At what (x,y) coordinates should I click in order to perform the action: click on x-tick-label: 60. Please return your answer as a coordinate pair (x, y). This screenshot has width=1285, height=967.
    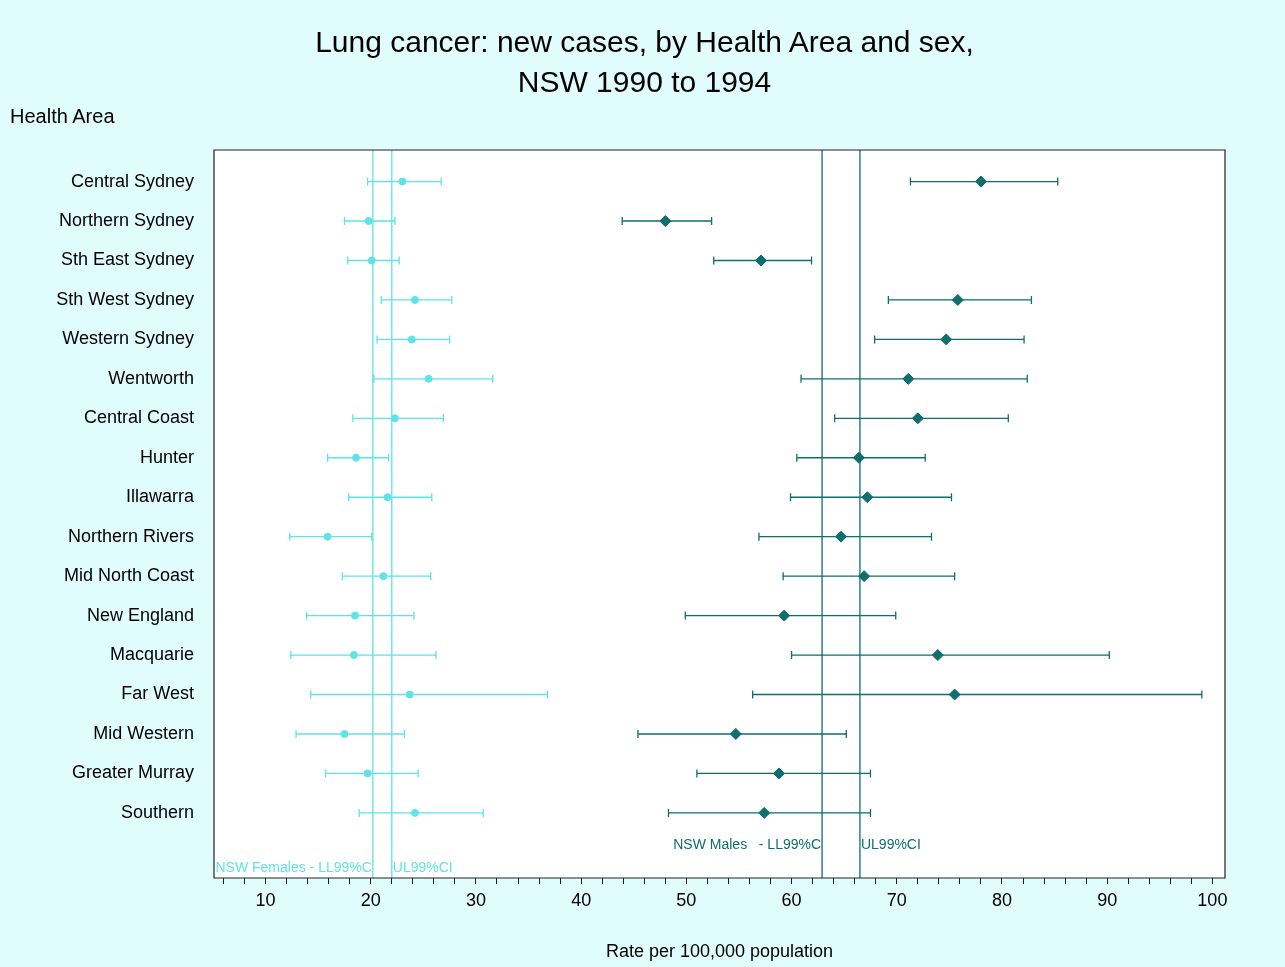
    Looking at the image, I should click on (791, 899).